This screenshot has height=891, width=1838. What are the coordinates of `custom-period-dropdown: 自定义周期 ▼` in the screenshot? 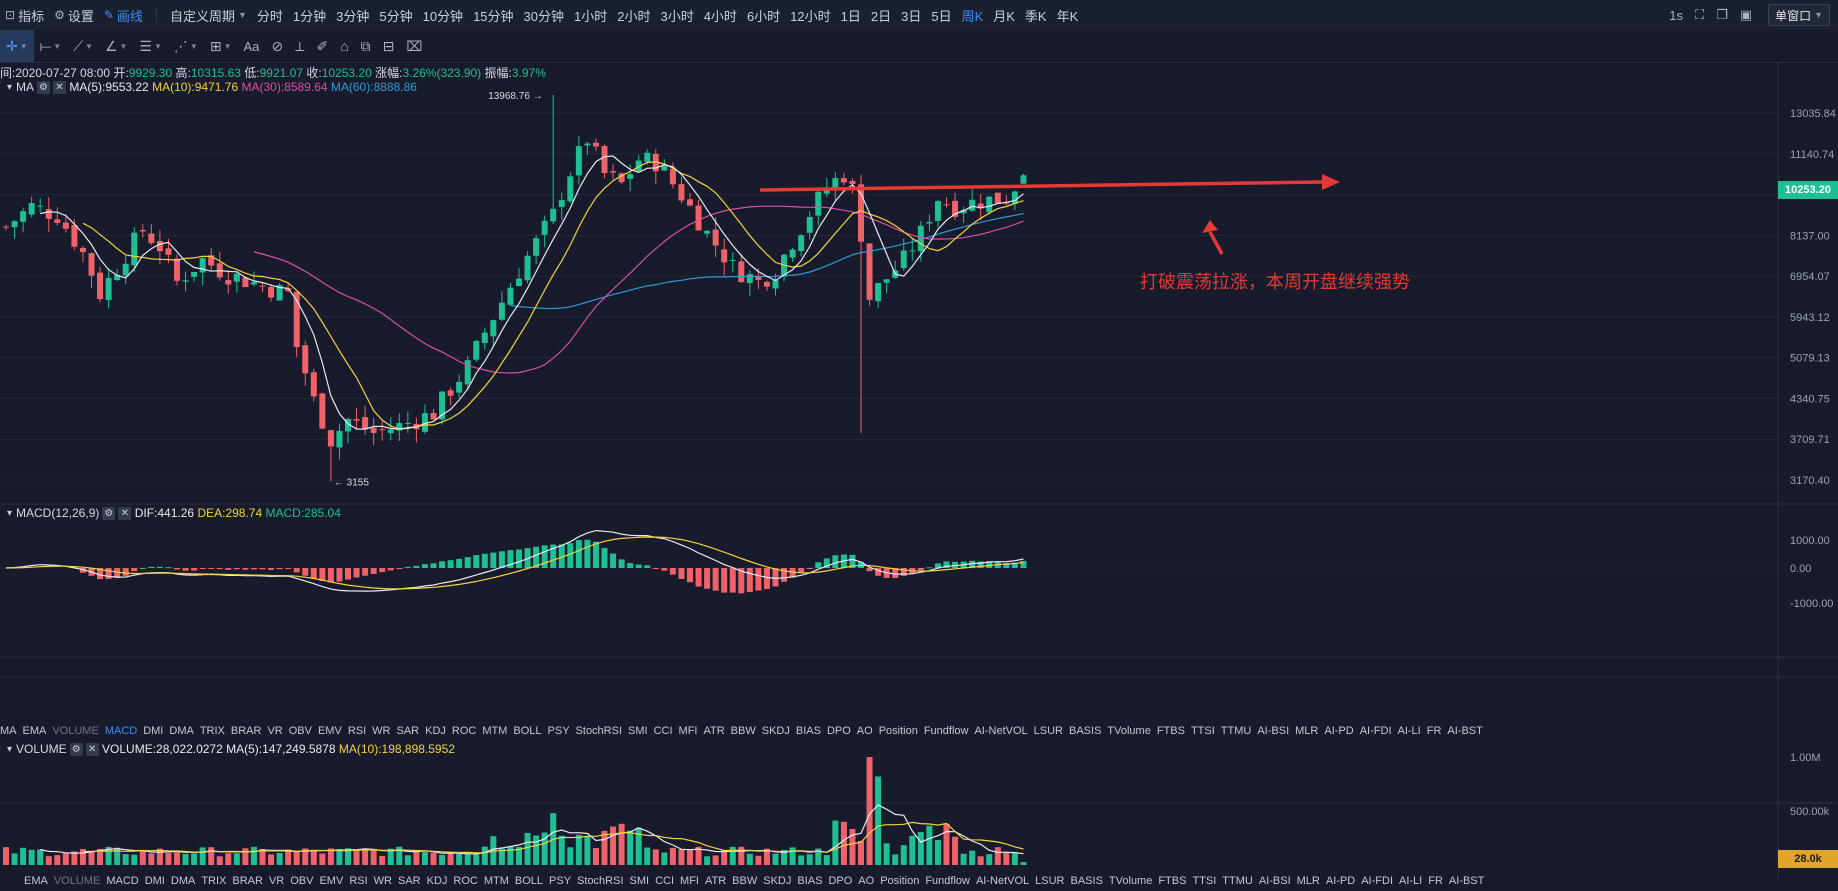 It's located at (208, 15).